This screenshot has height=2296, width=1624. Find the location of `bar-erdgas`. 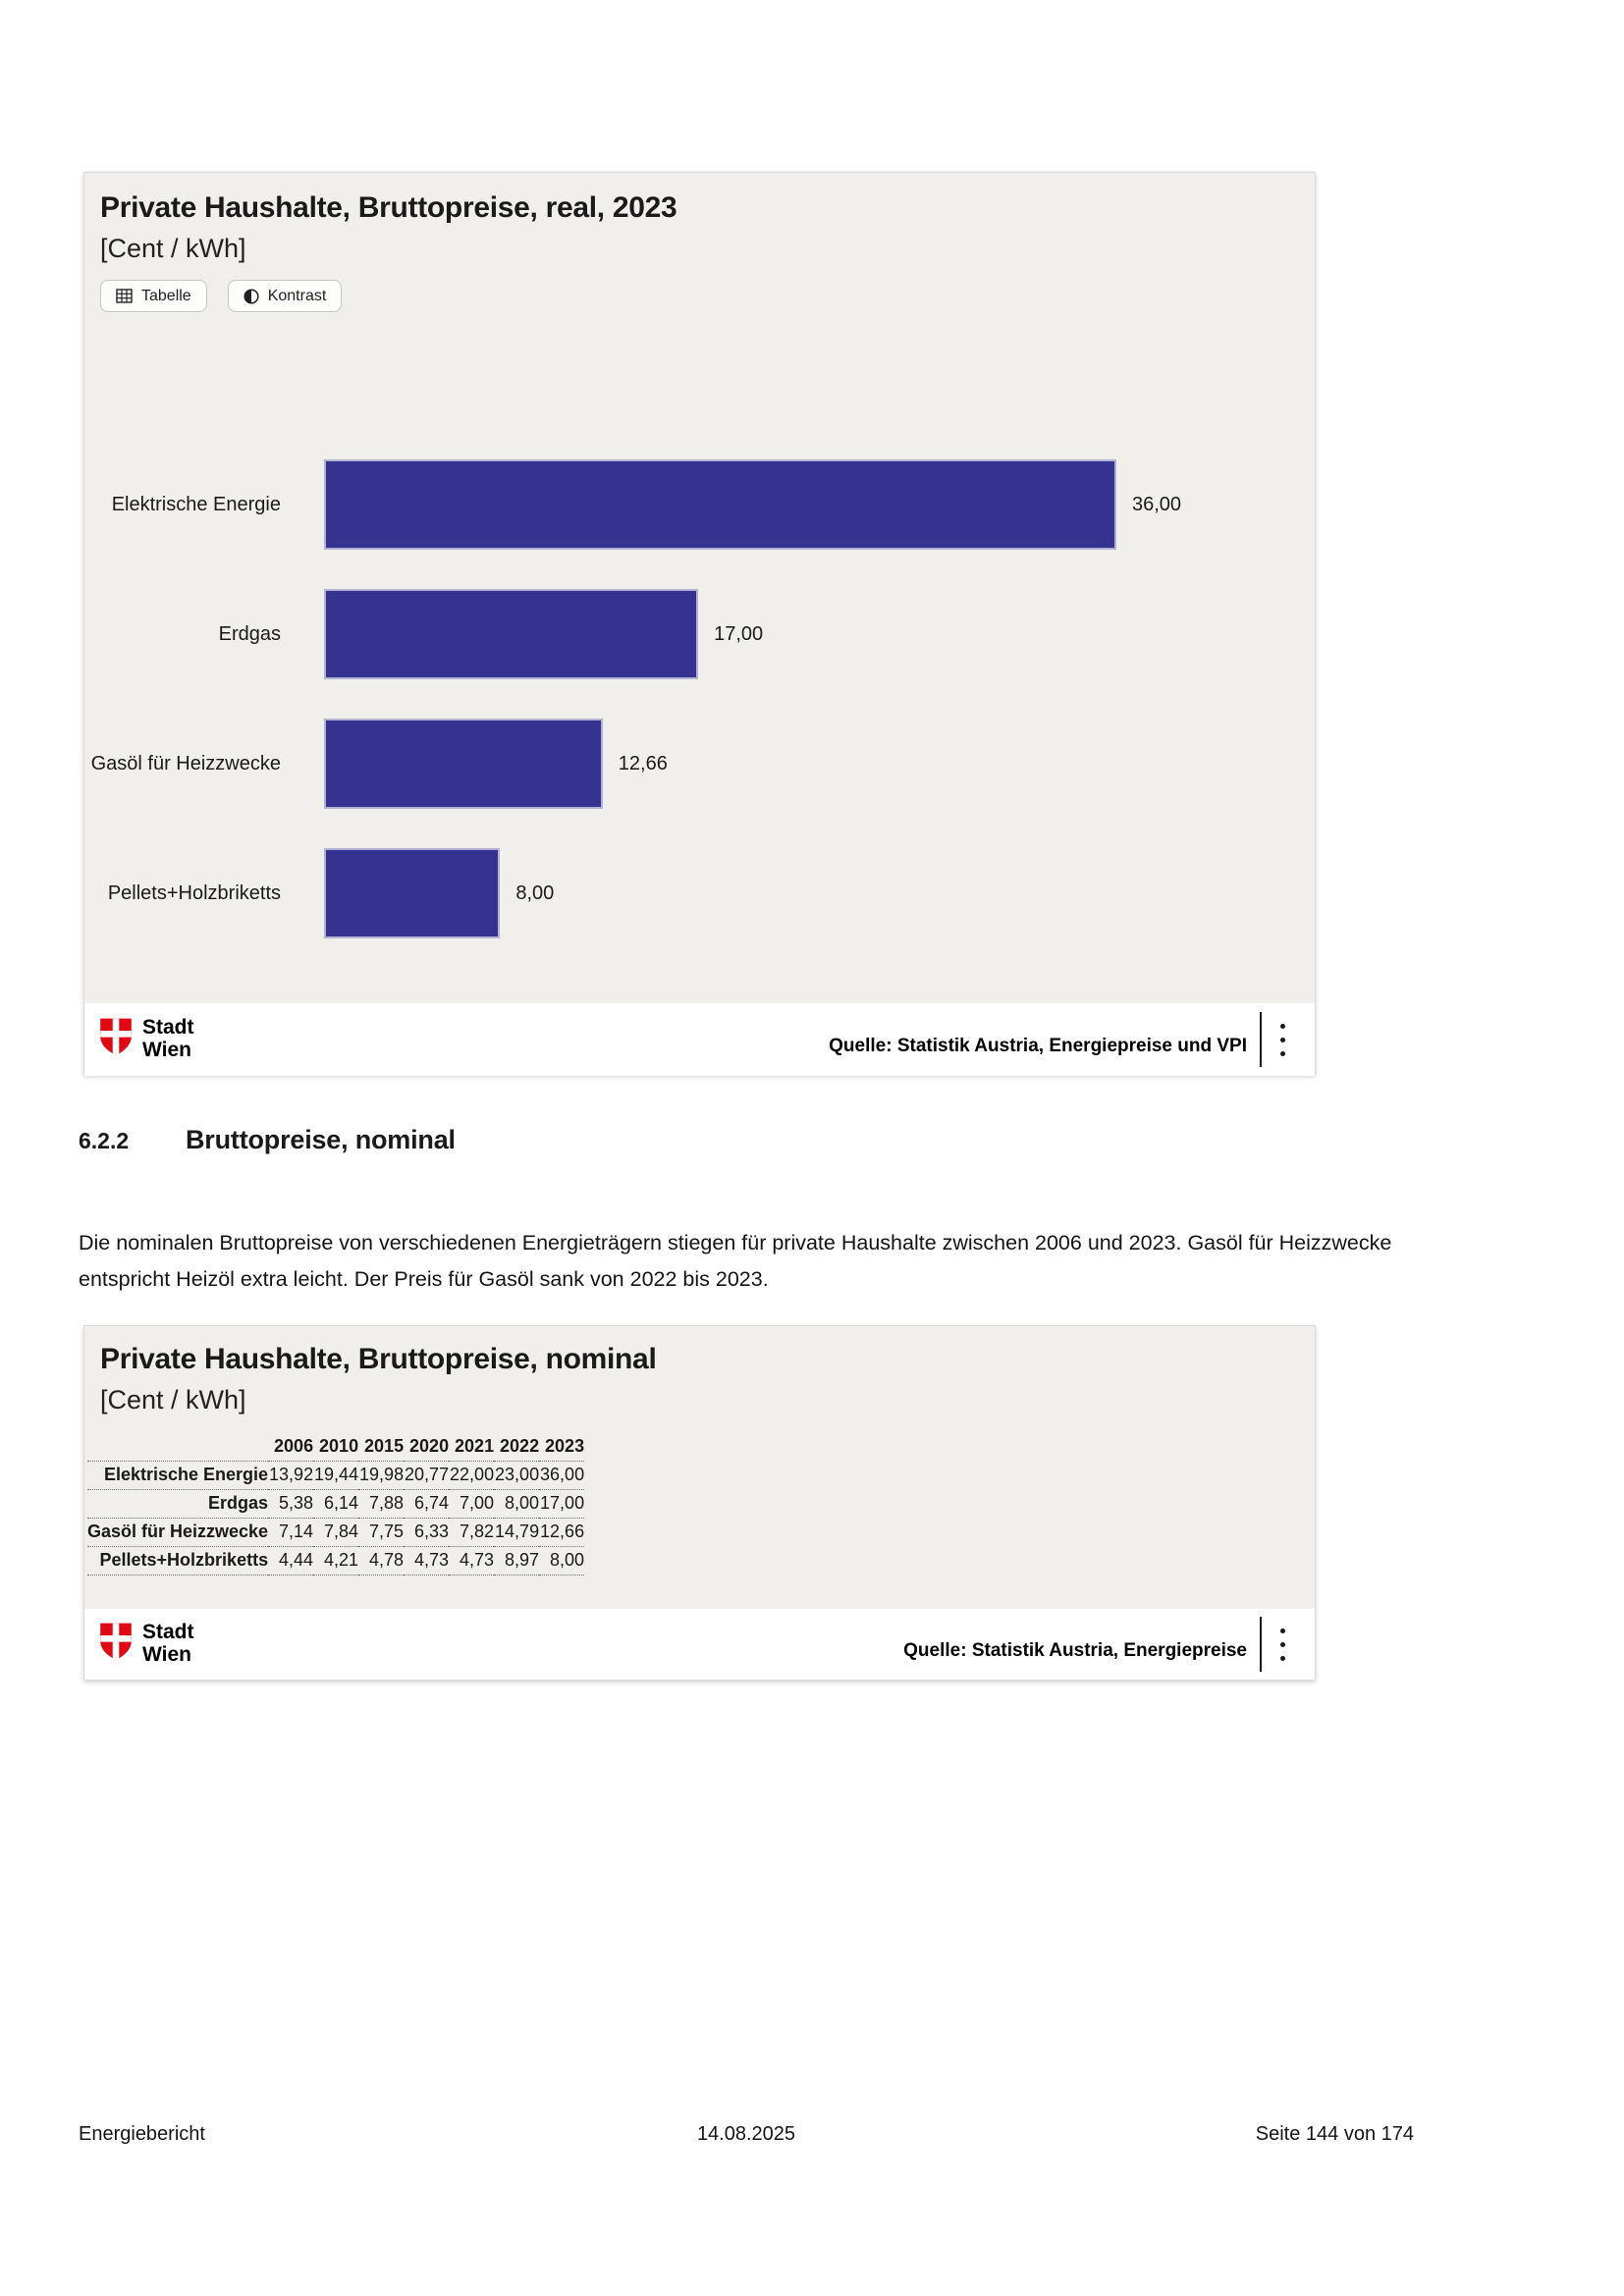

bar-erdgas is located at coordinates (511, 634).